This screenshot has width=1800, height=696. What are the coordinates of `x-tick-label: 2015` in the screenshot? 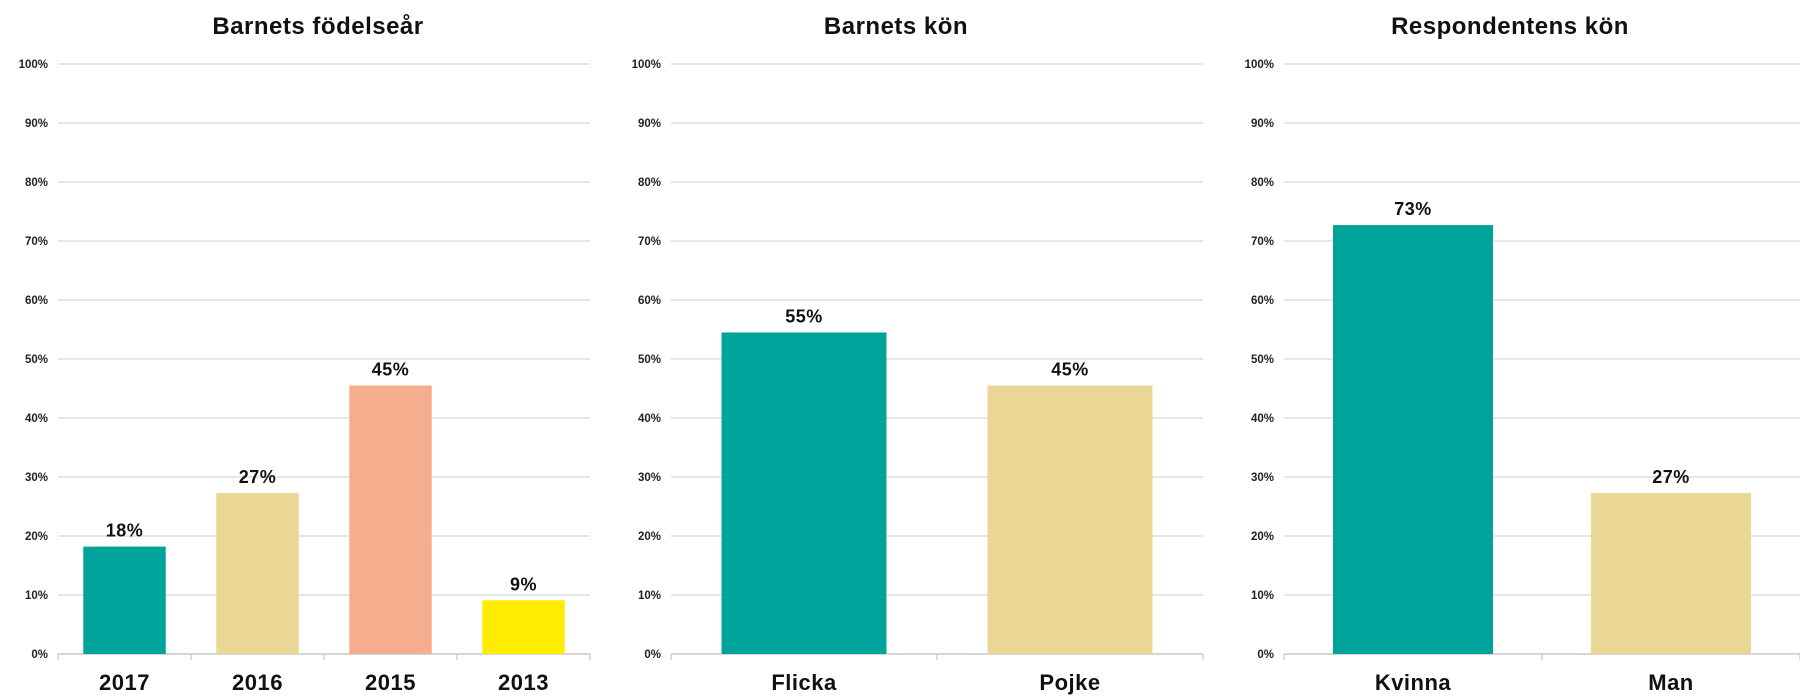 It's located at (390, 682).